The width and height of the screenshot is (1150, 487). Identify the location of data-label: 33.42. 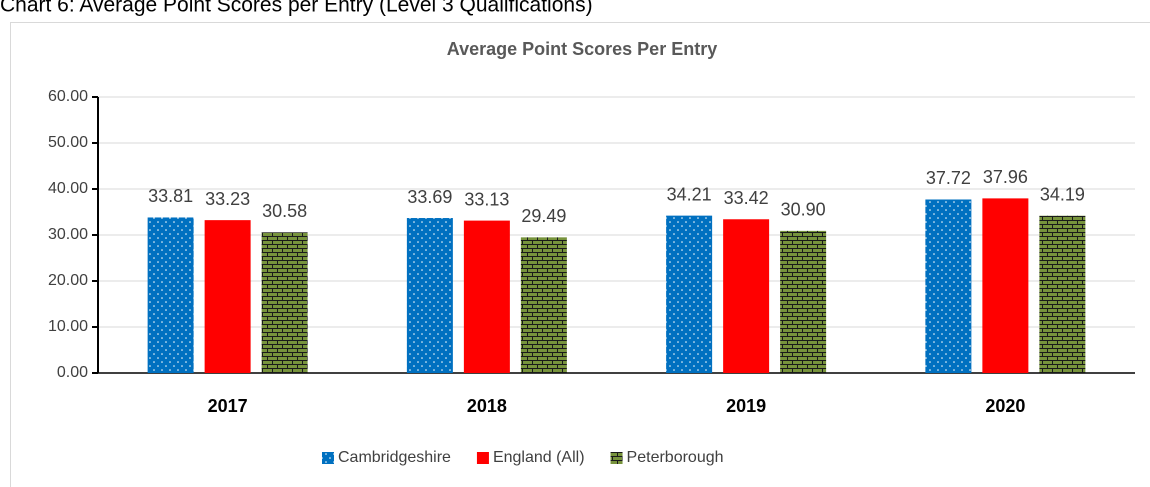
(746, 198).